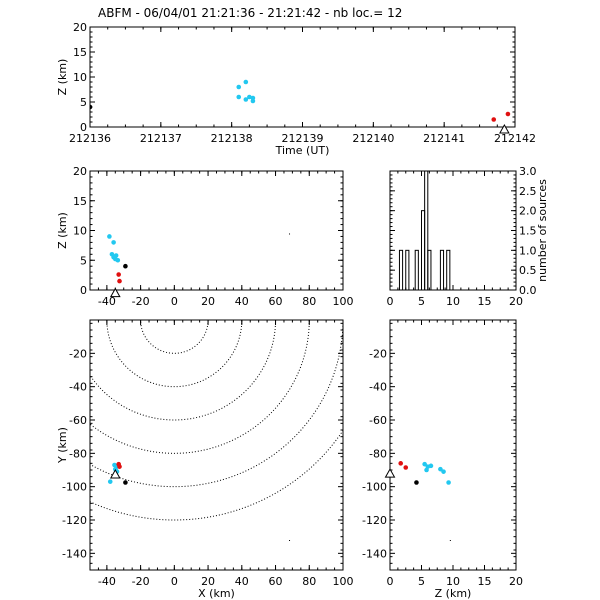 Image resolution: width=600 pixels, height=600 pixels. I want to click on y-tick-label: 1.5, so click(528, 231).